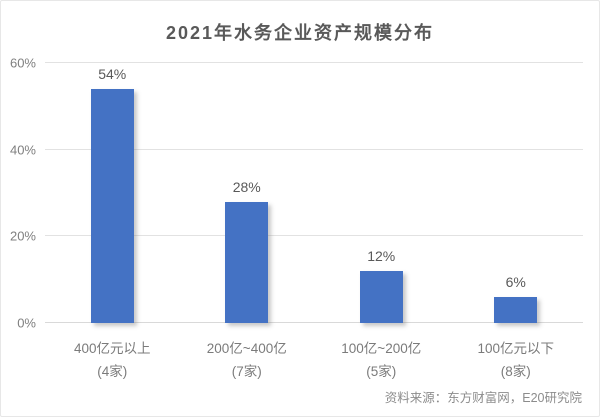 The image size is (600, 417). What do you see at coordinates (112, 74) in the screenshot?
I see `bar-value-label: 54%` at bounding box center [112, 74].